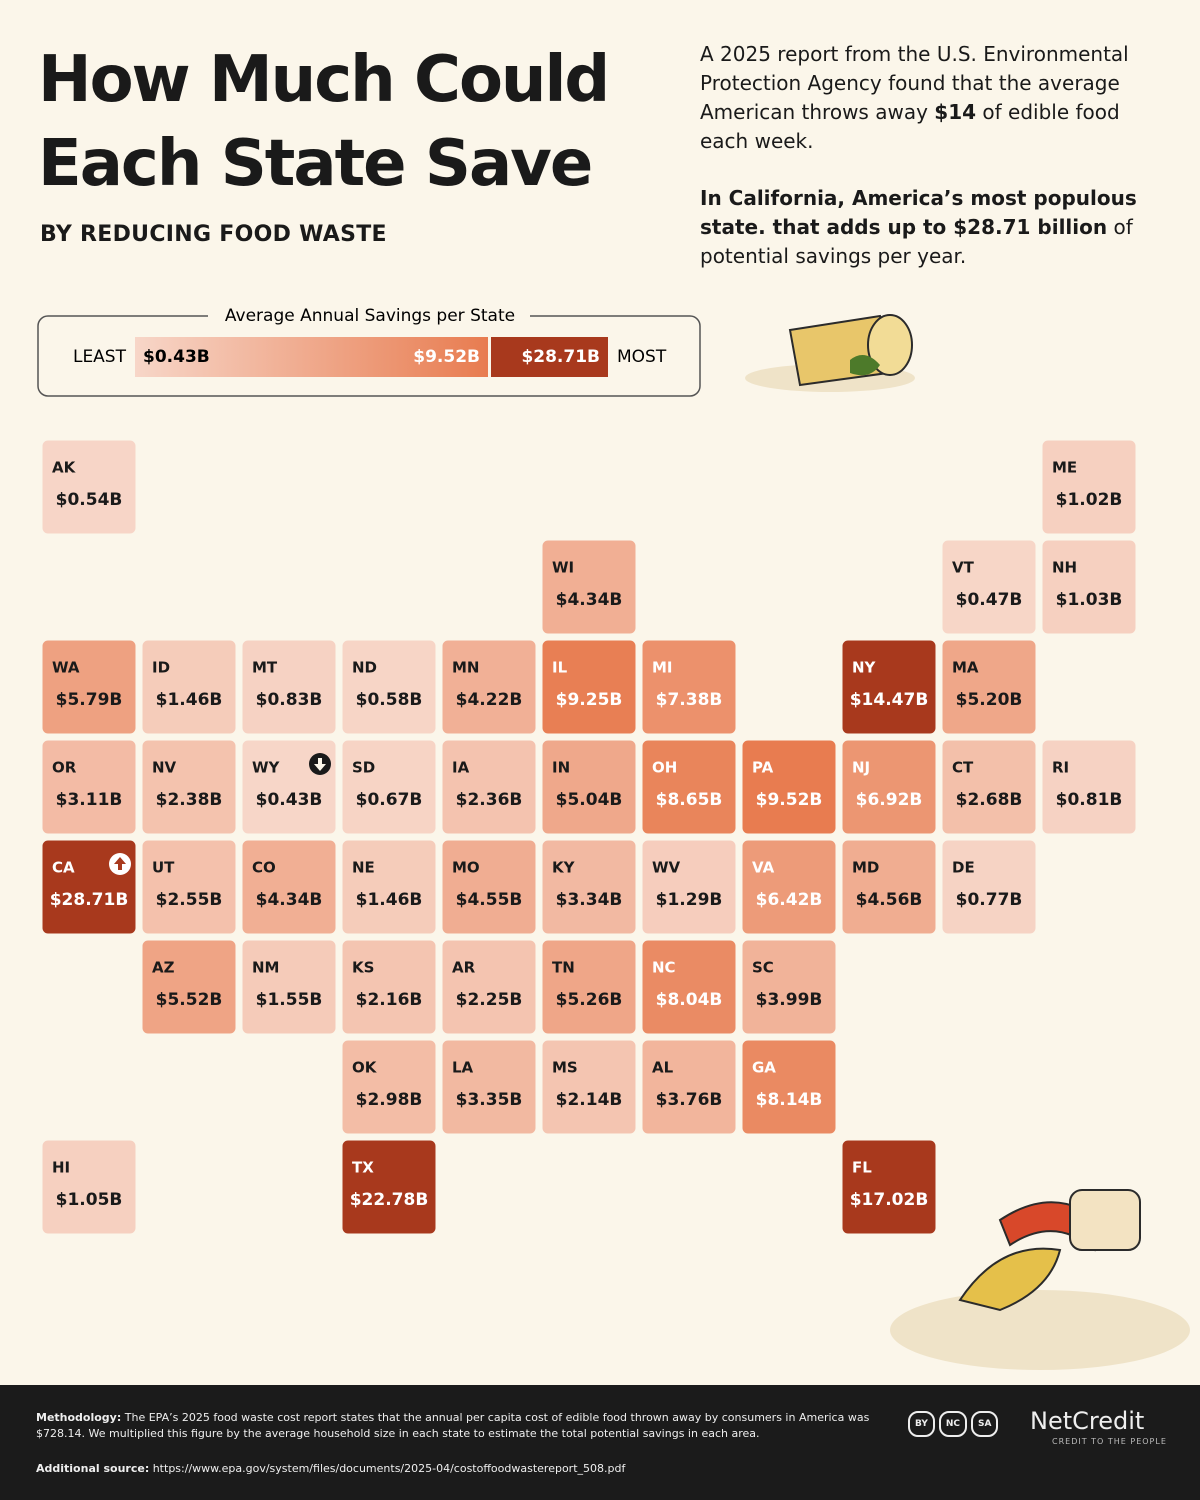  I want to click on state-abbr: MO, so click(466, 868).